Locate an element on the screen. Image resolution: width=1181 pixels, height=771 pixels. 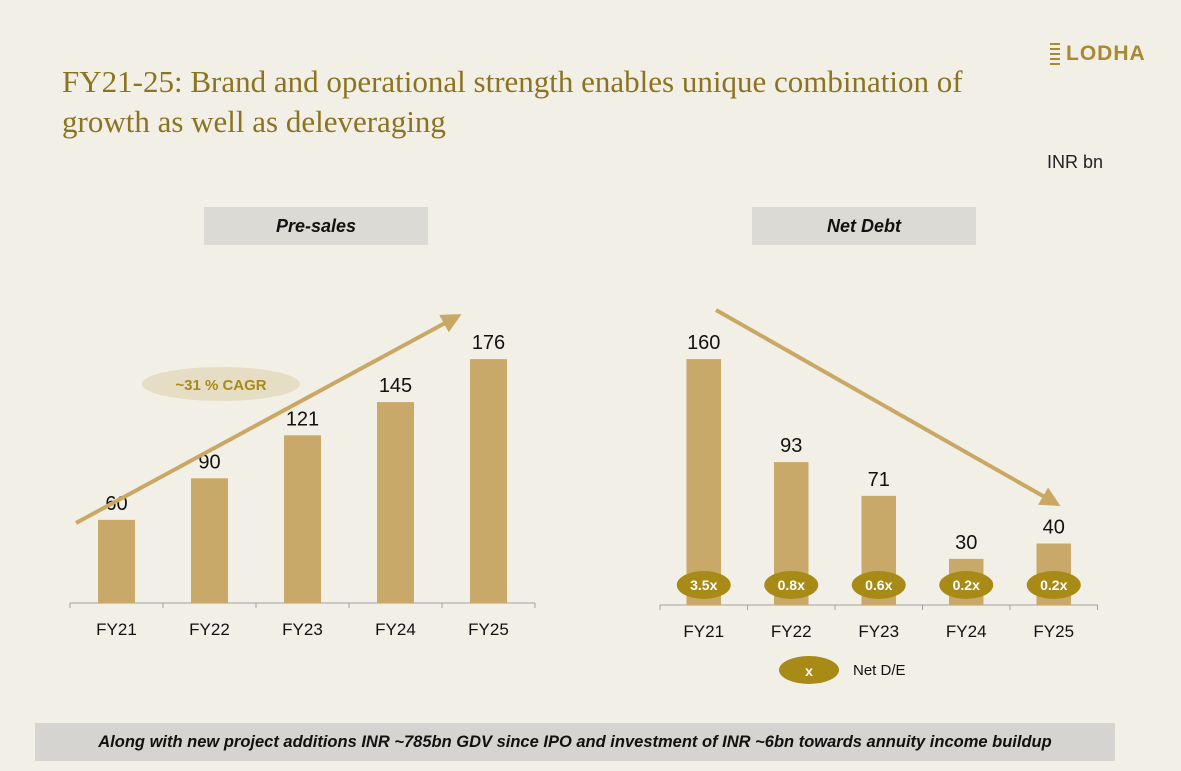
netdebt-bar-fy21 is located at coordinates (703, 482).